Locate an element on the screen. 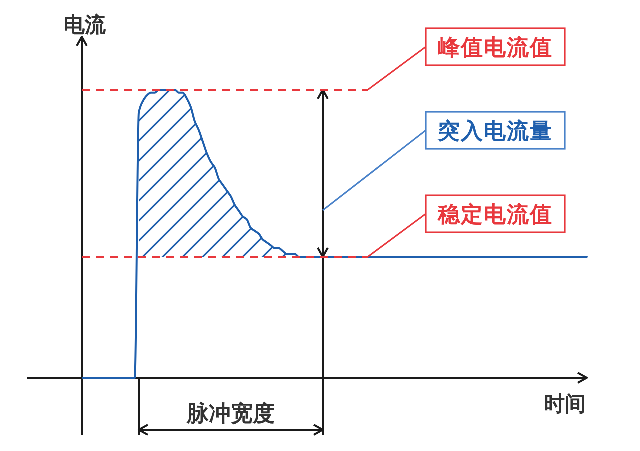  text: 脉冲宽度 is located at coordinates (230, 414).